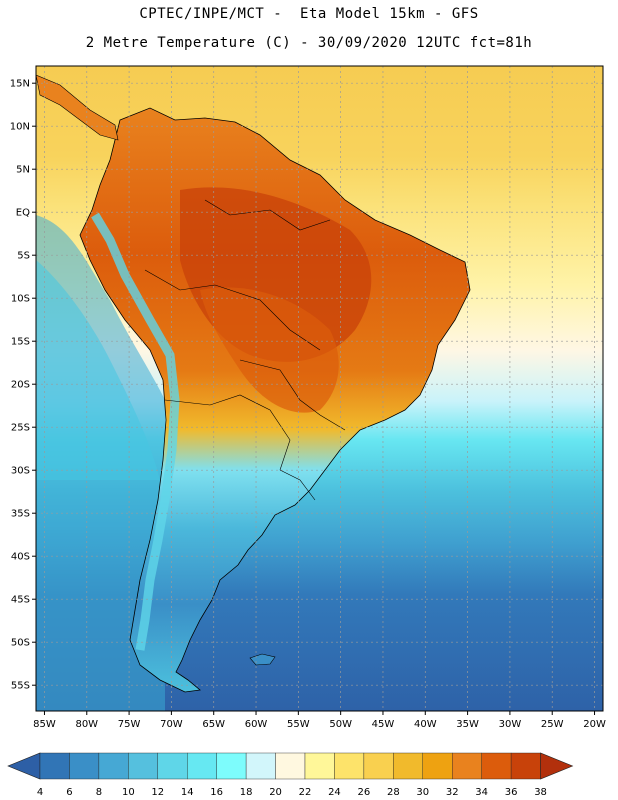  What do you see at coordinates (340, 724) in the screenshot?
I see `lon-label: 50W` at bounding box center [340, 724].